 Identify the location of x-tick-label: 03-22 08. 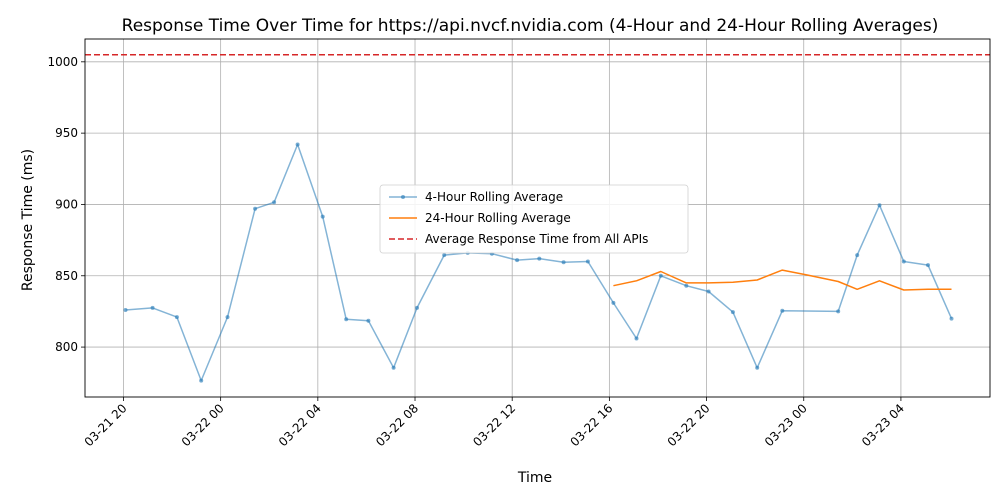
(397, 425).